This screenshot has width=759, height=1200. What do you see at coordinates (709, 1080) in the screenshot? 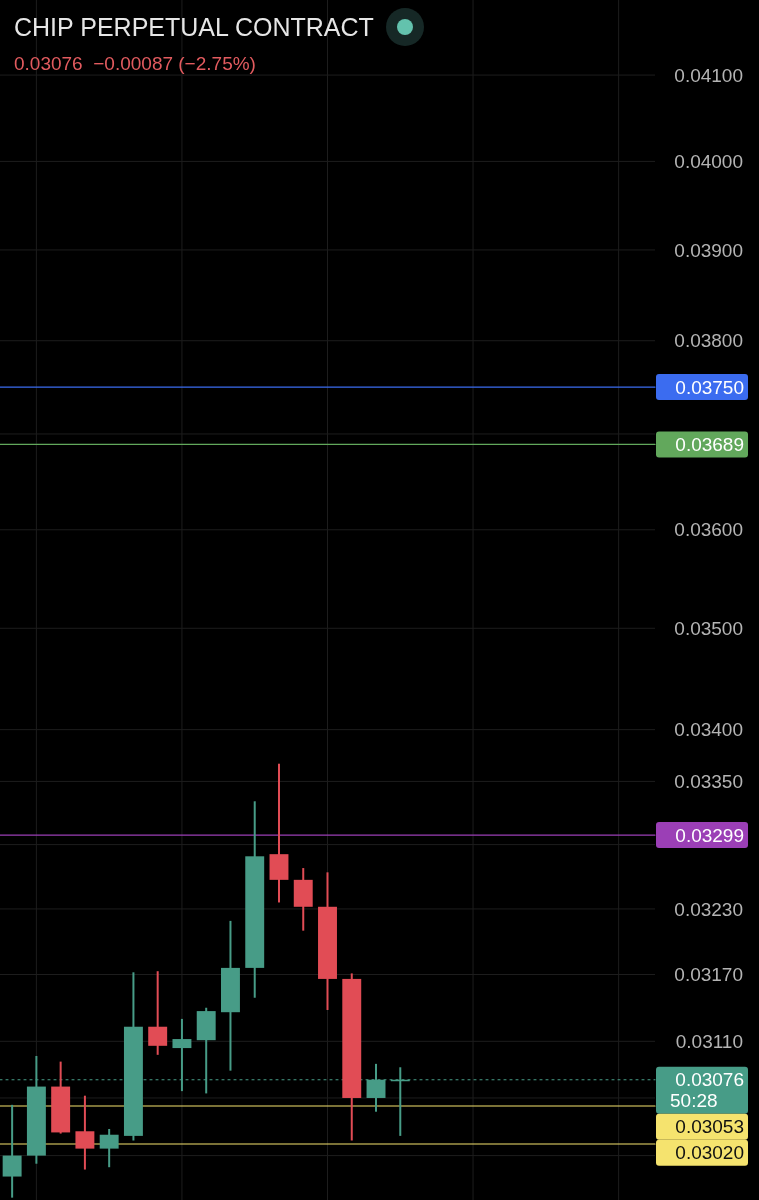
I see `ref-line-label: 0.03076` at bounding box center [709, 1080].